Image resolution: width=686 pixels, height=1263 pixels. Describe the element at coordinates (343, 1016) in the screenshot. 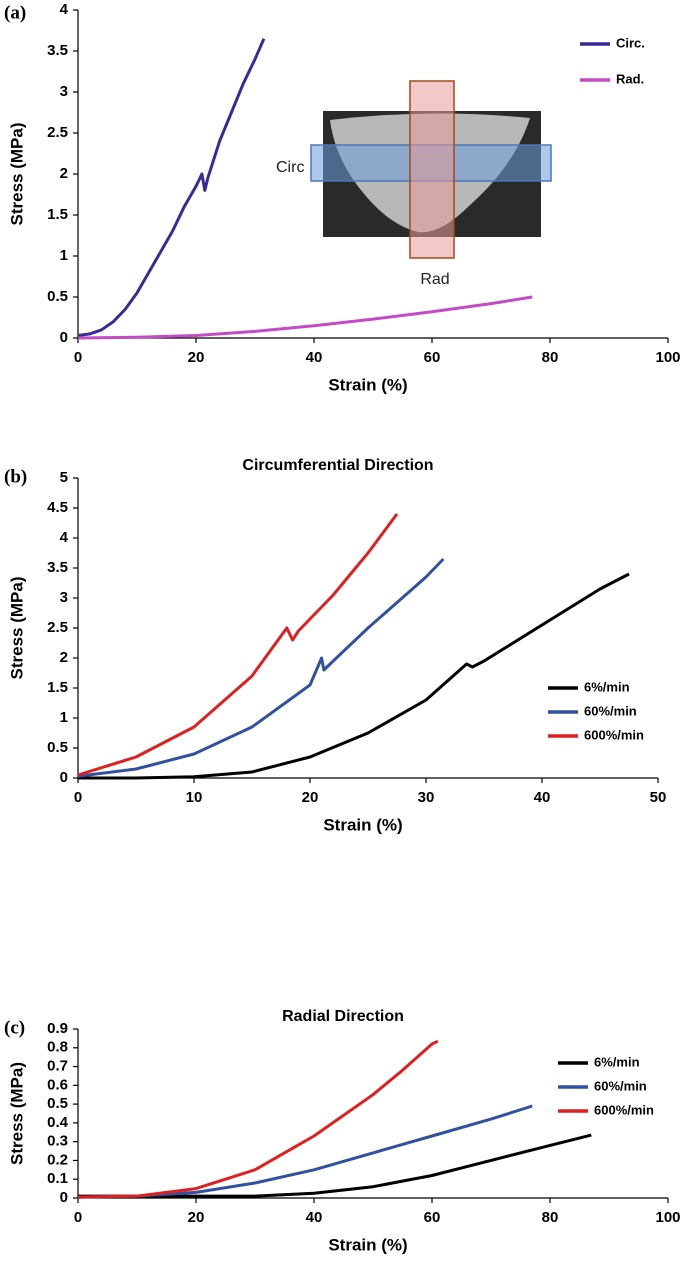

I see `chart-title: Radial Direction` at that location.